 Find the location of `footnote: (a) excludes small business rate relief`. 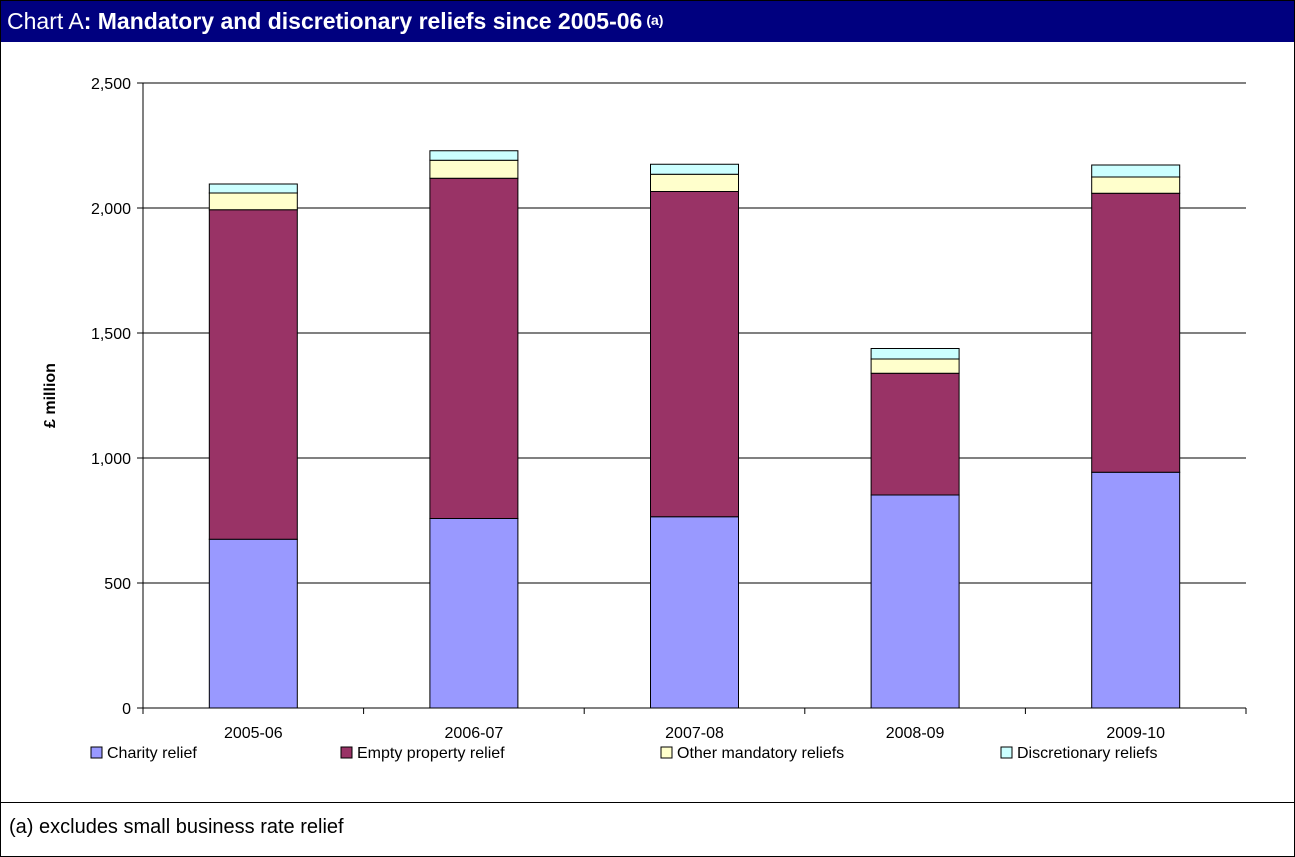

footnote: (a) excludes small business rate relief is located at coordinates (176, 827).